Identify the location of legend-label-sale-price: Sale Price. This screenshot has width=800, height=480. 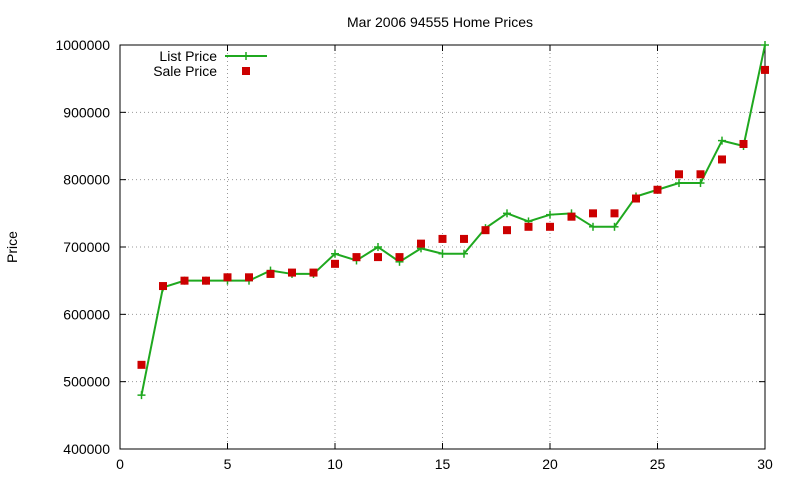
(185, 71).